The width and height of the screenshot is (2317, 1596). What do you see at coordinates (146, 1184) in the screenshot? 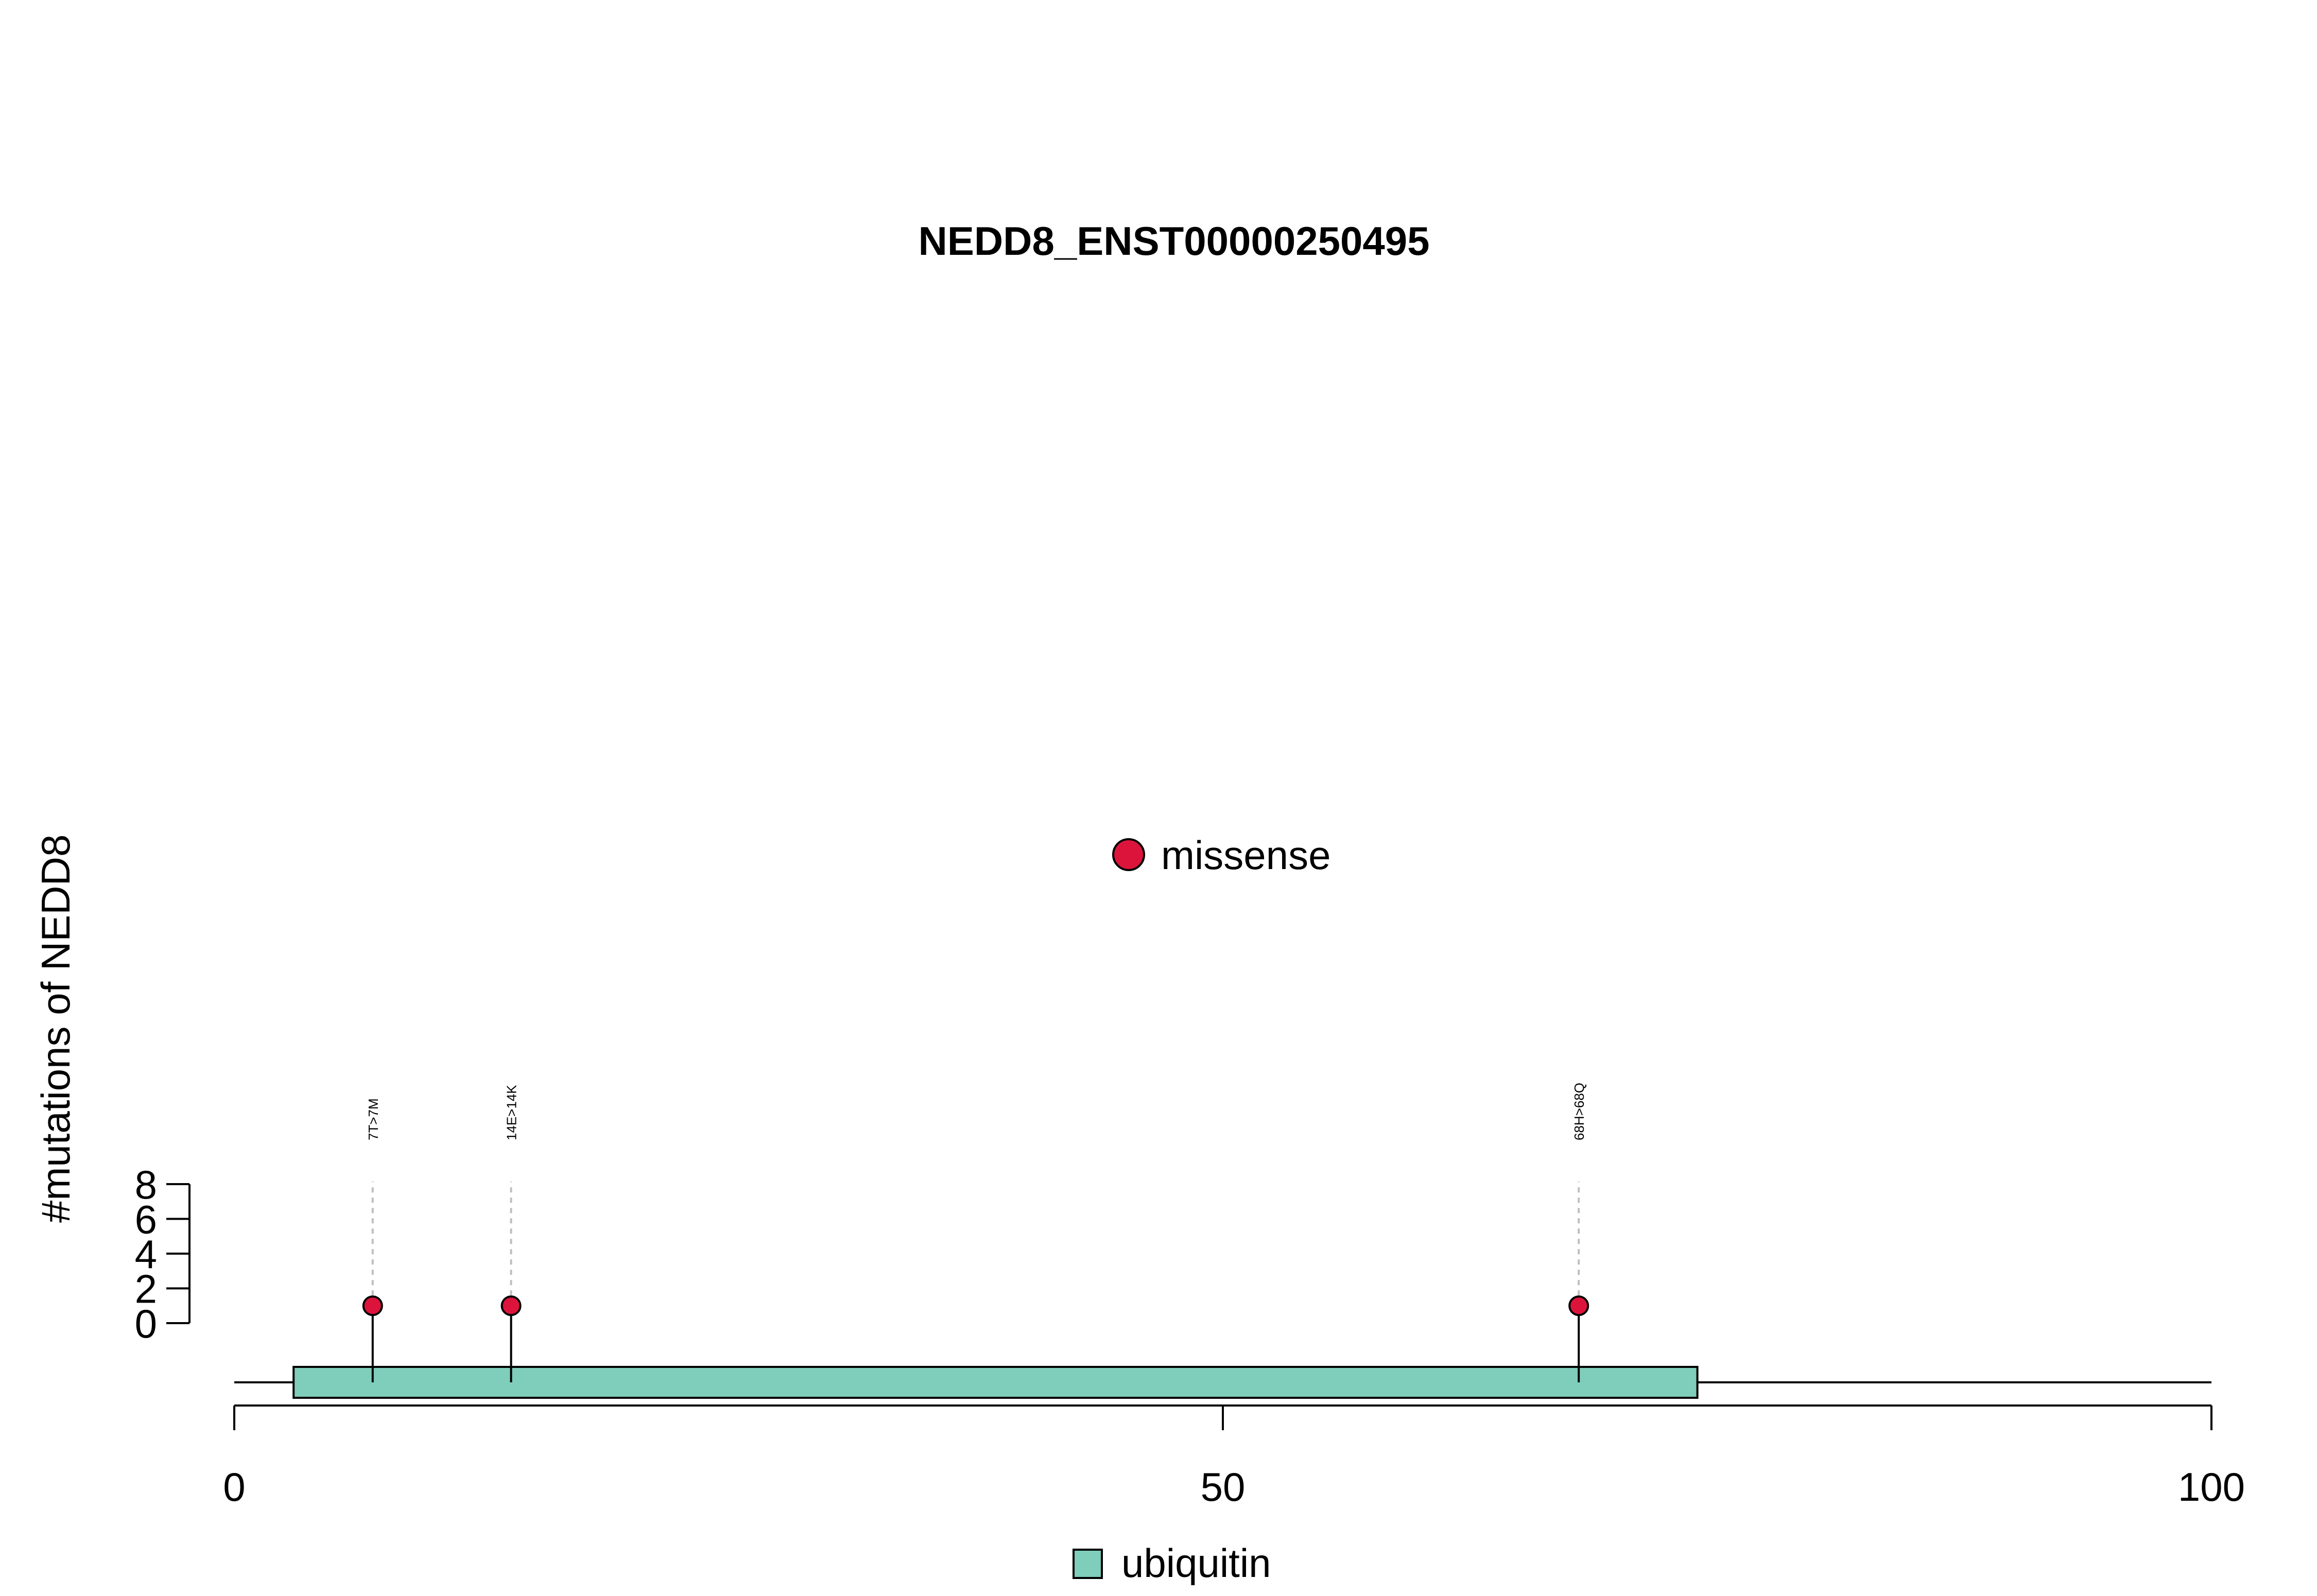
I see `y-tick-label: 8` at bounding box center [146, 1184].